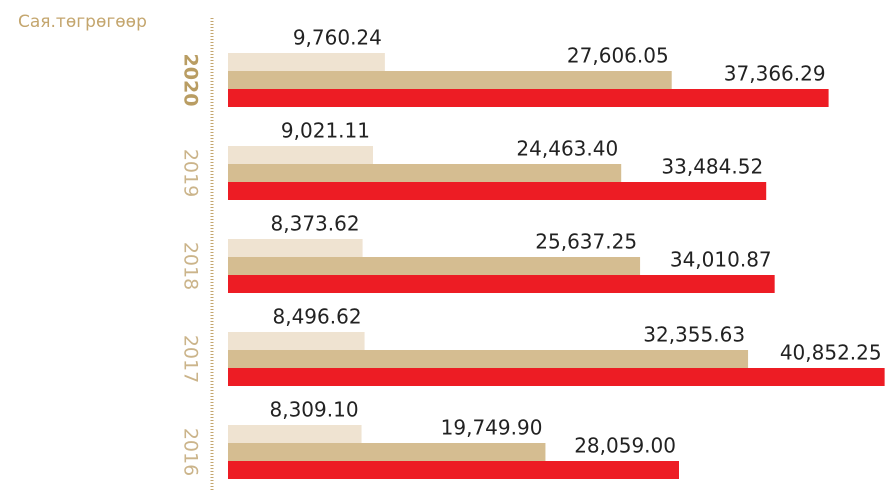  Describe the element at coordinates (337, 38) in the screenshot. I see `value-label: 9,760.24` at that location.